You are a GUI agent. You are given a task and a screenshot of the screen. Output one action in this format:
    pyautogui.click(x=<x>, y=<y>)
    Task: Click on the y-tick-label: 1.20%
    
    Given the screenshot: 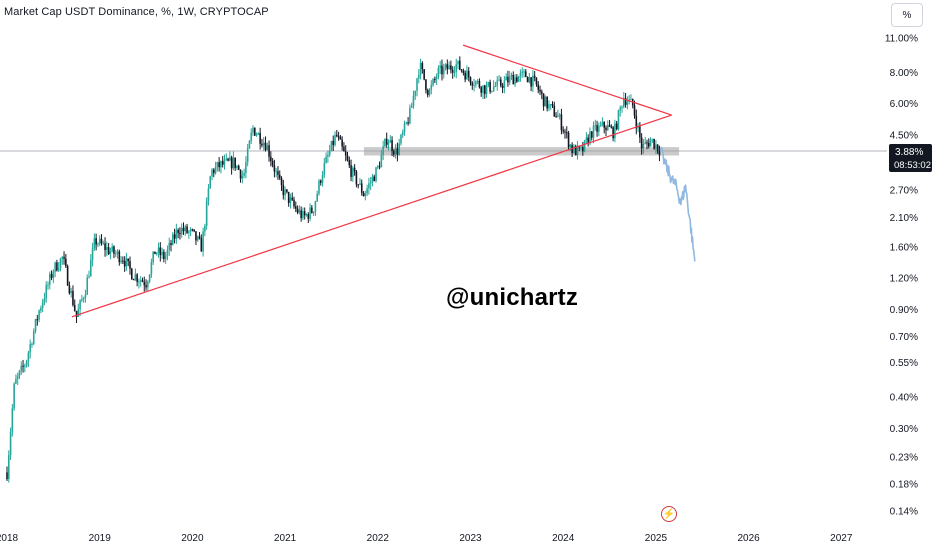 What is the action you would take?
    pyautogui.click(x=904, y=279)
    